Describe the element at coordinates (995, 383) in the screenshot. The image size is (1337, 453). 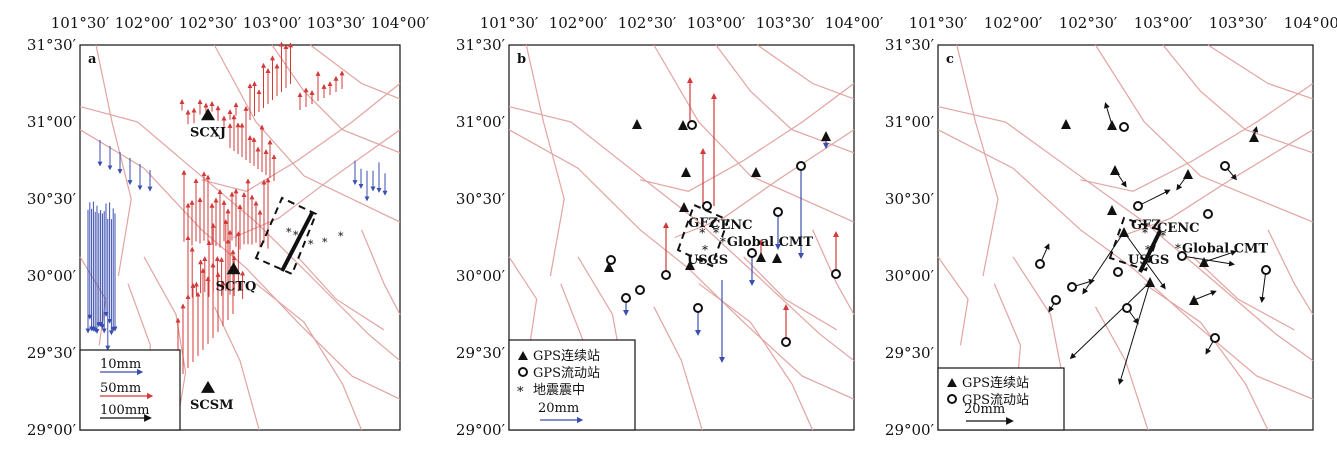
I see `legend-c-continuous: GPS连续站` at that location.